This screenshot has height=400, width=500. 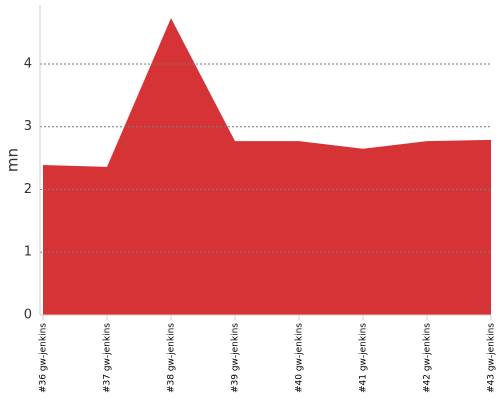 I want to click on y-tick-label: 0, so click(x=28, y=315).